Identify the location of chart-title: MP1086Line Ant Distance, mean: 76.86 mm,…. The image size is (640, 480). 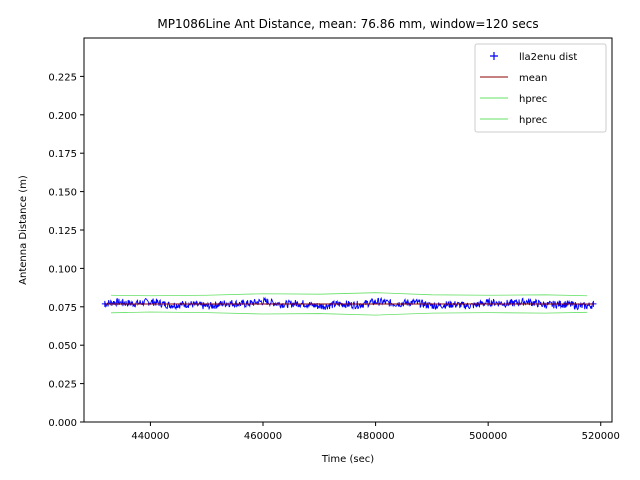
(347, 24).